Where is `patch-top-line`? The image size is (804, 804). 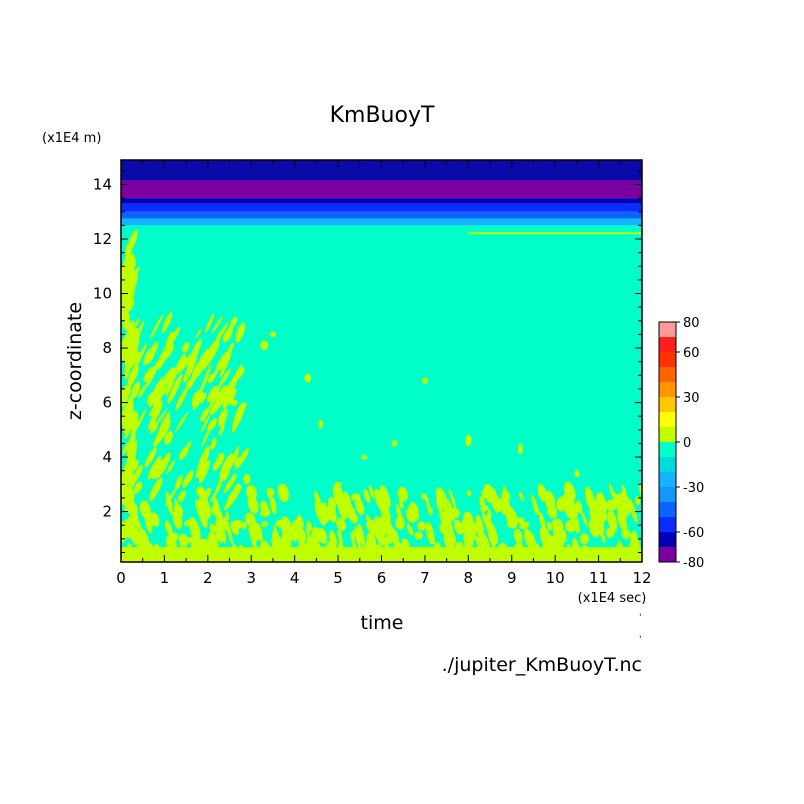
patch-top-line is located at coordinates (555, 233).